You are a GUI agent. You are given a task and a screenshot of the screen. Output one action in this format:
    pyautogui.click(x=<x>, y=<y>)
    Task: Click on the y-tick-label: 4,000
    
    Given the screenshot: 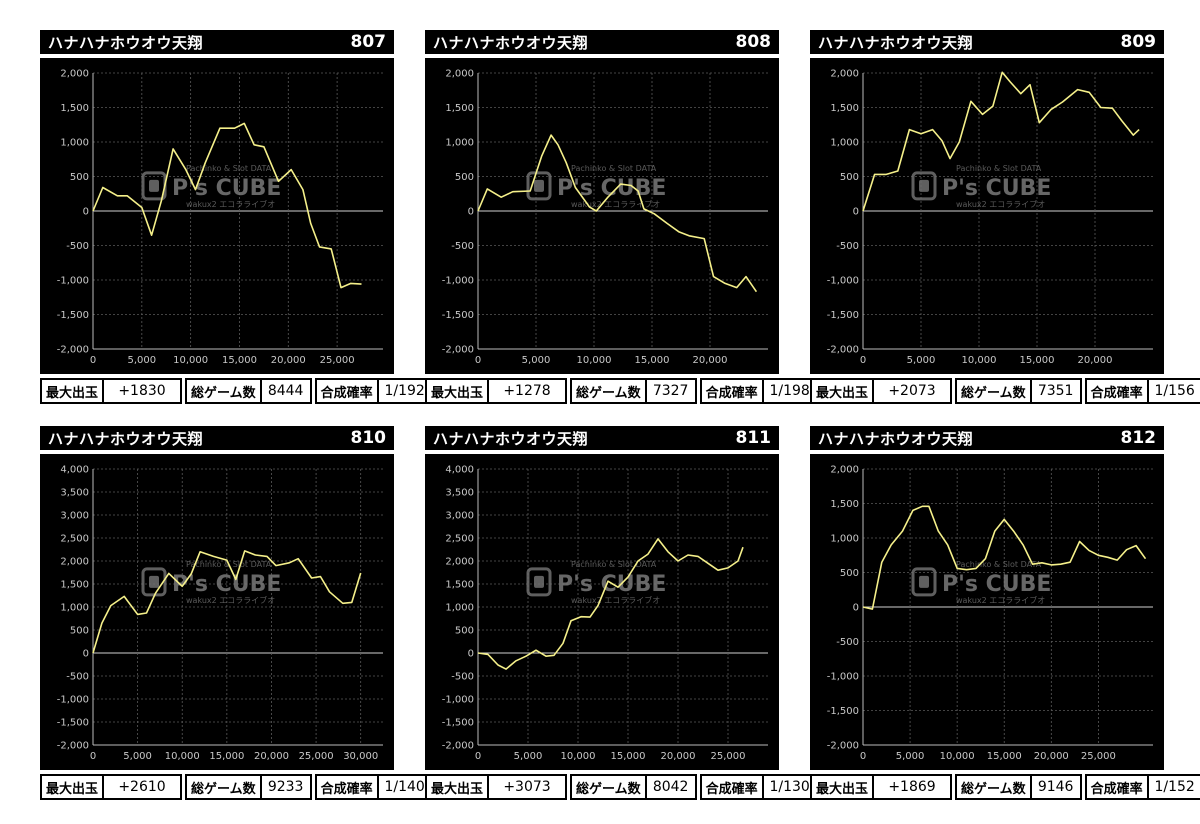 What is the action you would take?
    pyautogui.click(x=459, y=470)
    